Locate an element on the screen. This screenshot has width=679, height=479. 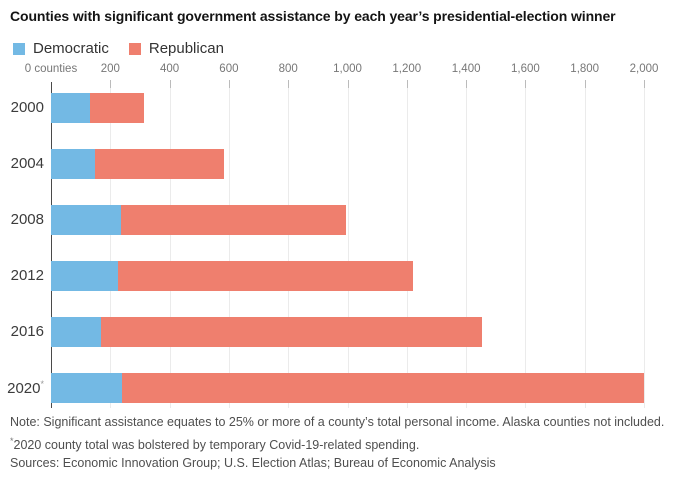
footnote-mark: * is located at coordinates (12, 440).